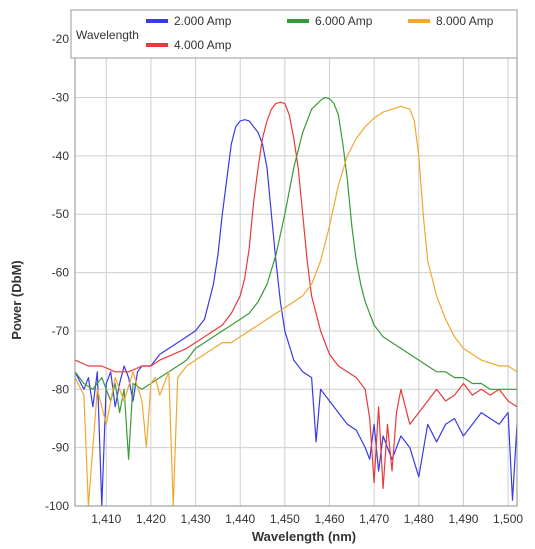 The image size is (535, 549). Describe the element at coordinates (304, 536) in the screenshot. I see `x-axis-label: Wavelength (nm)` at that location.